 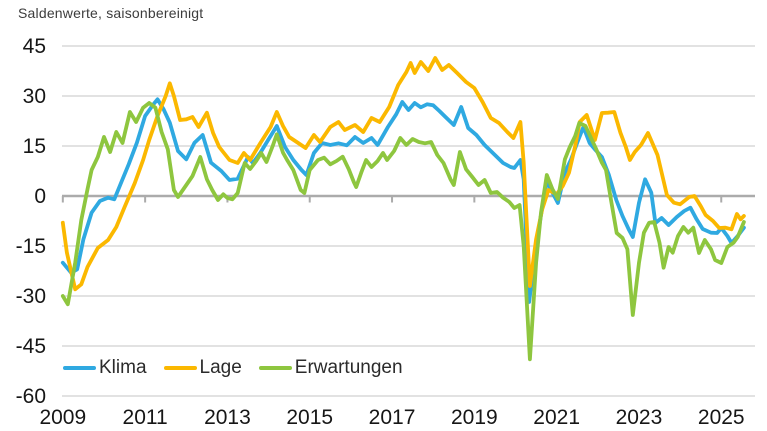 I want to click on x-axis-label: 2017, so click(x=392, y=417).